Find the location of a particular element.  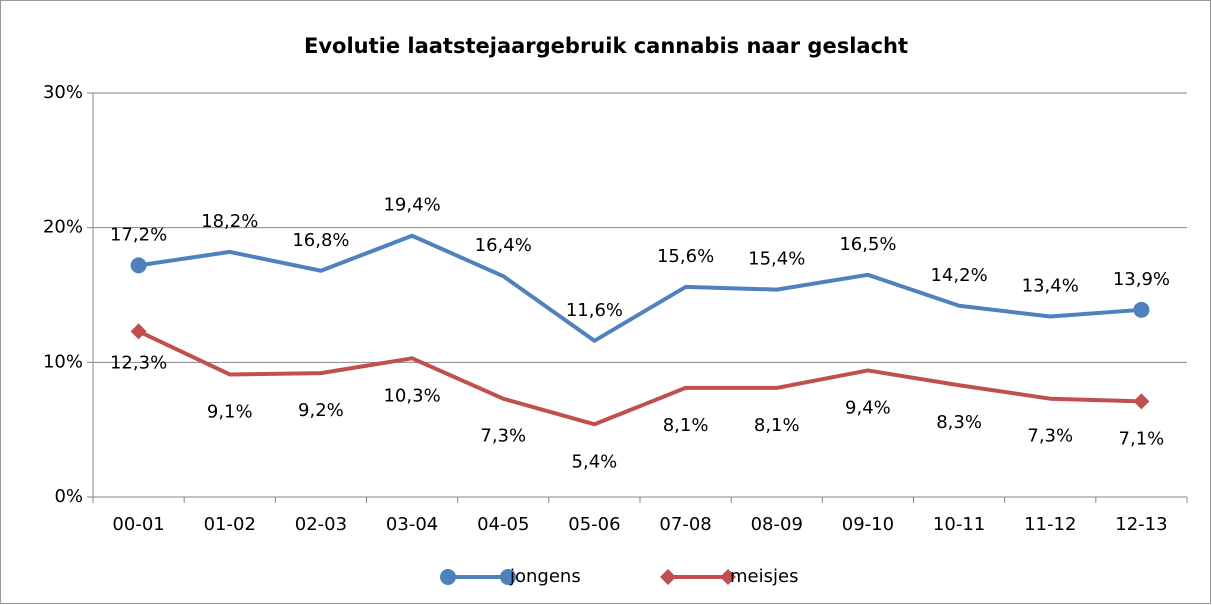

data-label: 18,2% is located at coordinates (229, 221).